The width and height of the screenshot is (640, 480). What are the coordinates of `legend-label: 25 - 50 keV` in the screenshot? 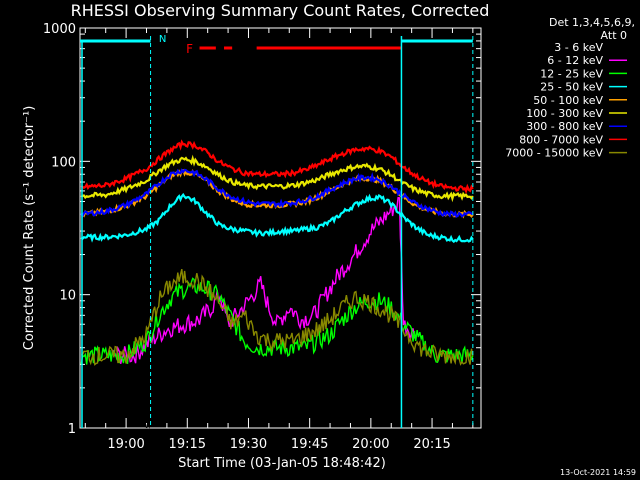 It's located at (571, 87).